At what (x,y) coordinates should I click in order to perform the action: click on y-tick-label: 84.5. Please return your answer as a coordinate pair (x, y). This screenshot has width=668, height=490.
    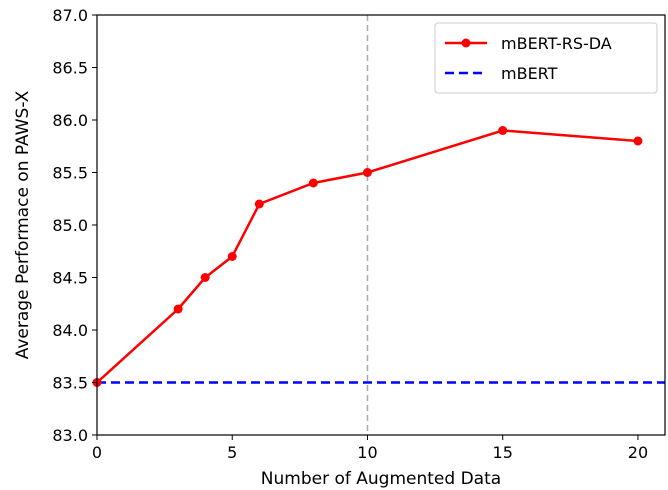
    Looking at the image, I should click on (70, 278).